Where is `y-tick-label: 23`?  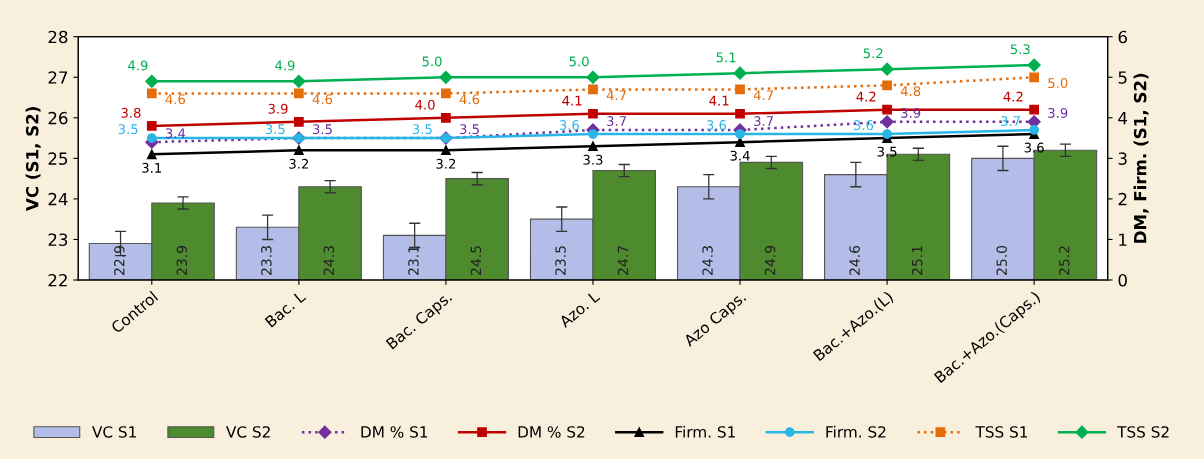 y-tick-label: 23 is located at coordinates (58, 240).